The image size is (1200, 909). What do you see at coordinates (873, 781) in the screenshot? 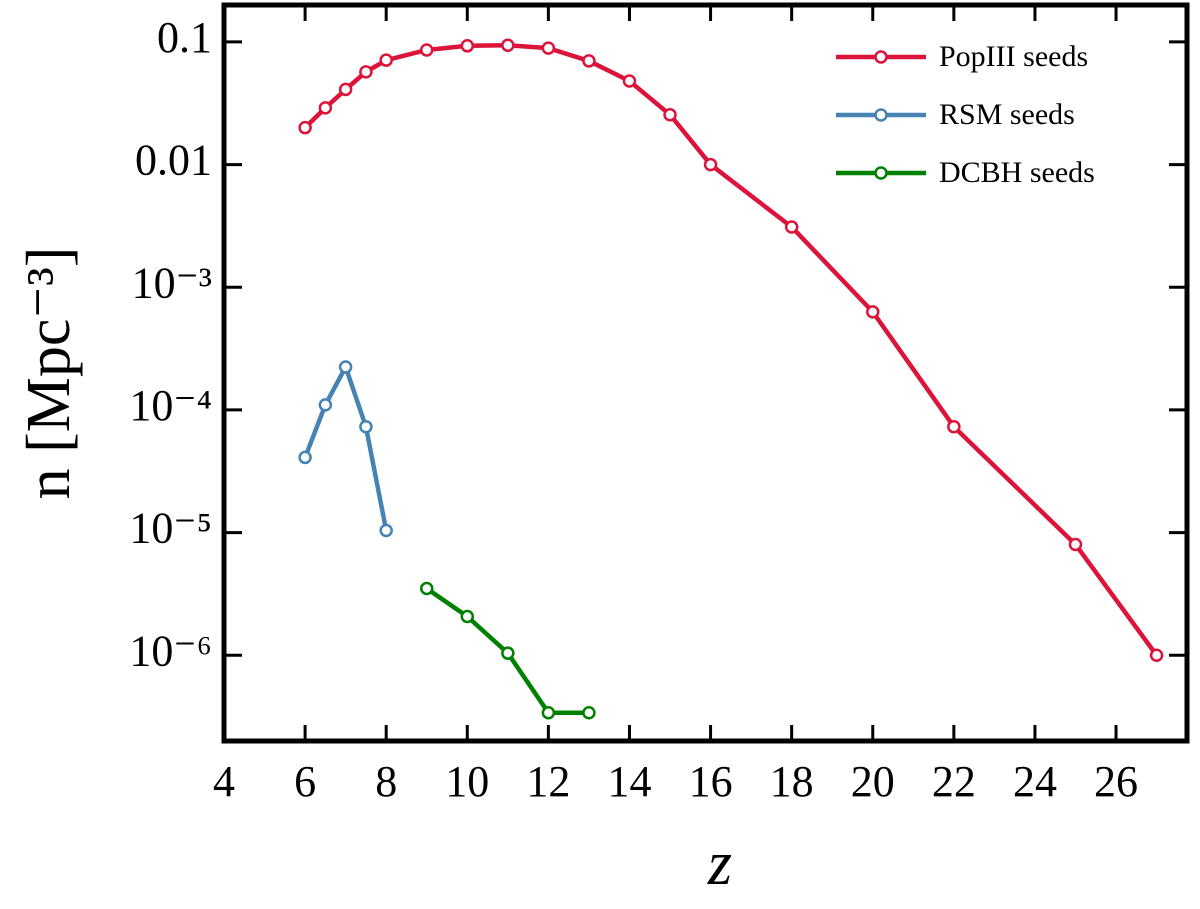
I see `x-tick-label: 20` at bounding box center [873, 781].